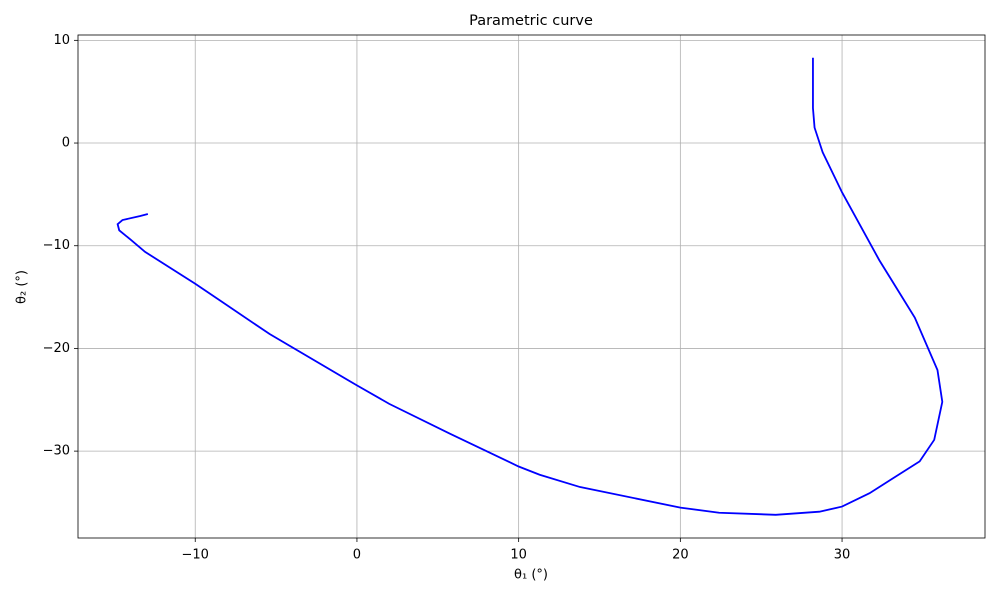  What do you see at coordinates (195, 555) in the screenshot?
I see `x-tick-label: −10` at bounding box center [195, 555].